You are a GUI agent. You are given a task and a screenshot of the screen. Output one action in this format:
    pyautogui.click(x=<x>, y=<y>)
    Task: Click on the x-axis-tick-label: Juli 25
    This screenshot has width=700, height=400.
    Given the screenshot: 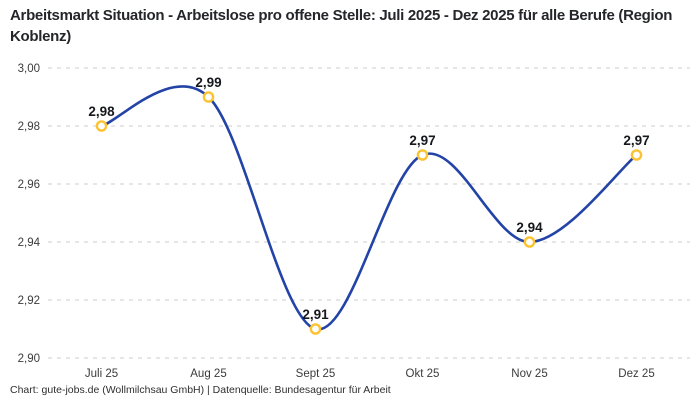 What is the action you would take?
    pyautogui.click(x=101, y=374)
    